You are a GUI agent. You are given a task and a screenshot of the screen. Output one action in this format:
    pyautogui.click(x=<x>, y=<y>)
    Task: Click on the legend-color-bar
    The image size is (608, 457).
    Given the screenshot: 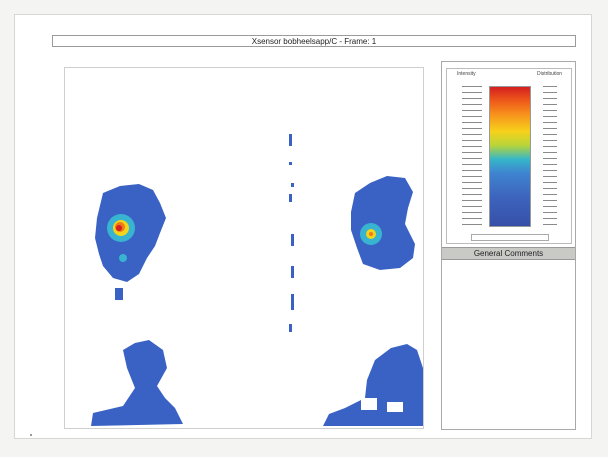 What is the action you would take?
    pyautogui.click(x=510, y=156)
    